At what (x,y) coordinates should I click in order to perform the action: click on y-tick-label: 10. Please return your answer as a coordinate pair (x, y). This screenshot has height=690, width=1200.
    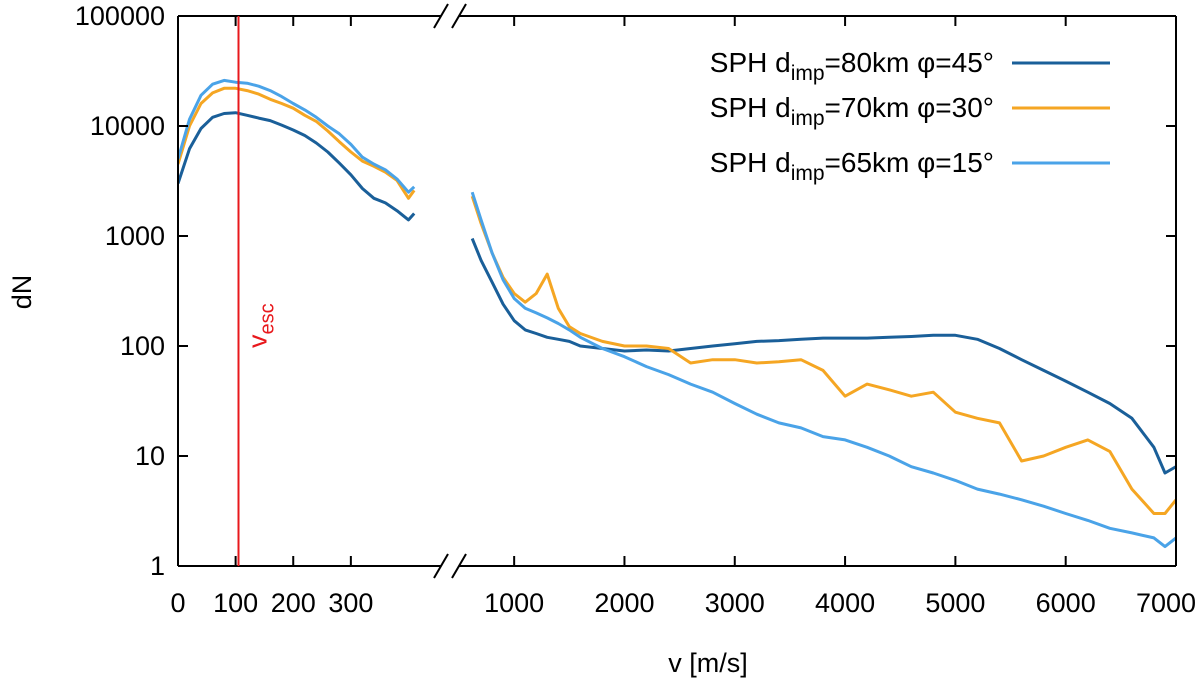
    Looking at the image, I should click on (150, 456).